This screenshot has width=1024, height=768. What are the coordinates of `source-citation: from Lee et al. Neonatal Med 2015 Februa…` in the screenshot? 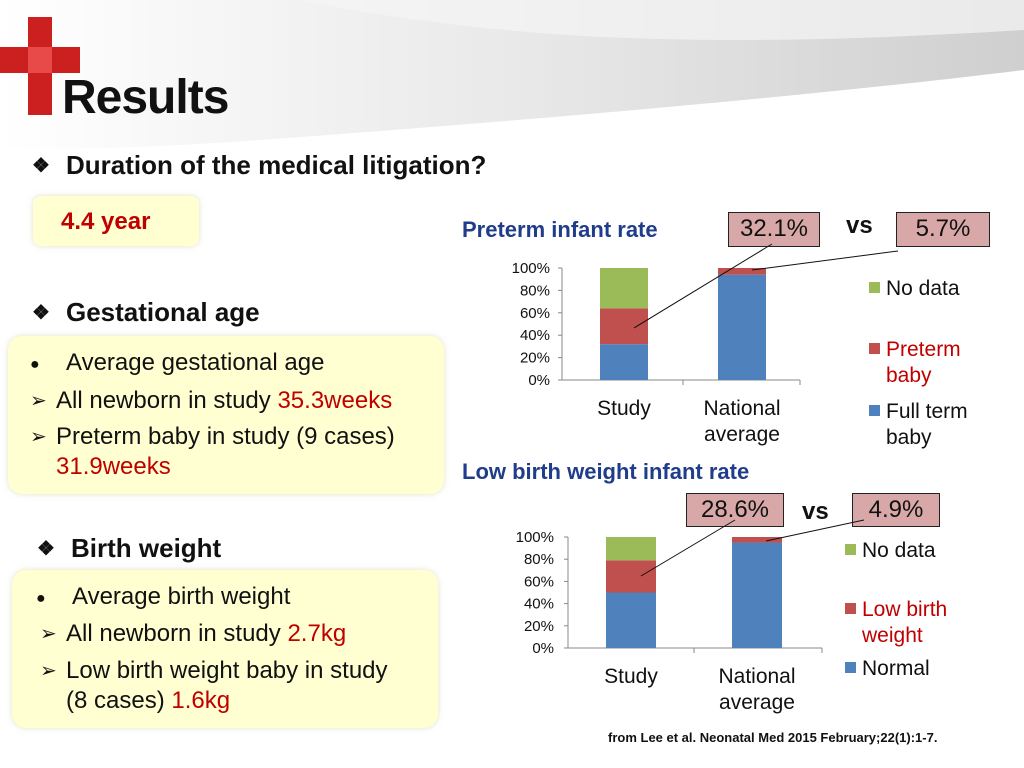 It's located at (773, 737).